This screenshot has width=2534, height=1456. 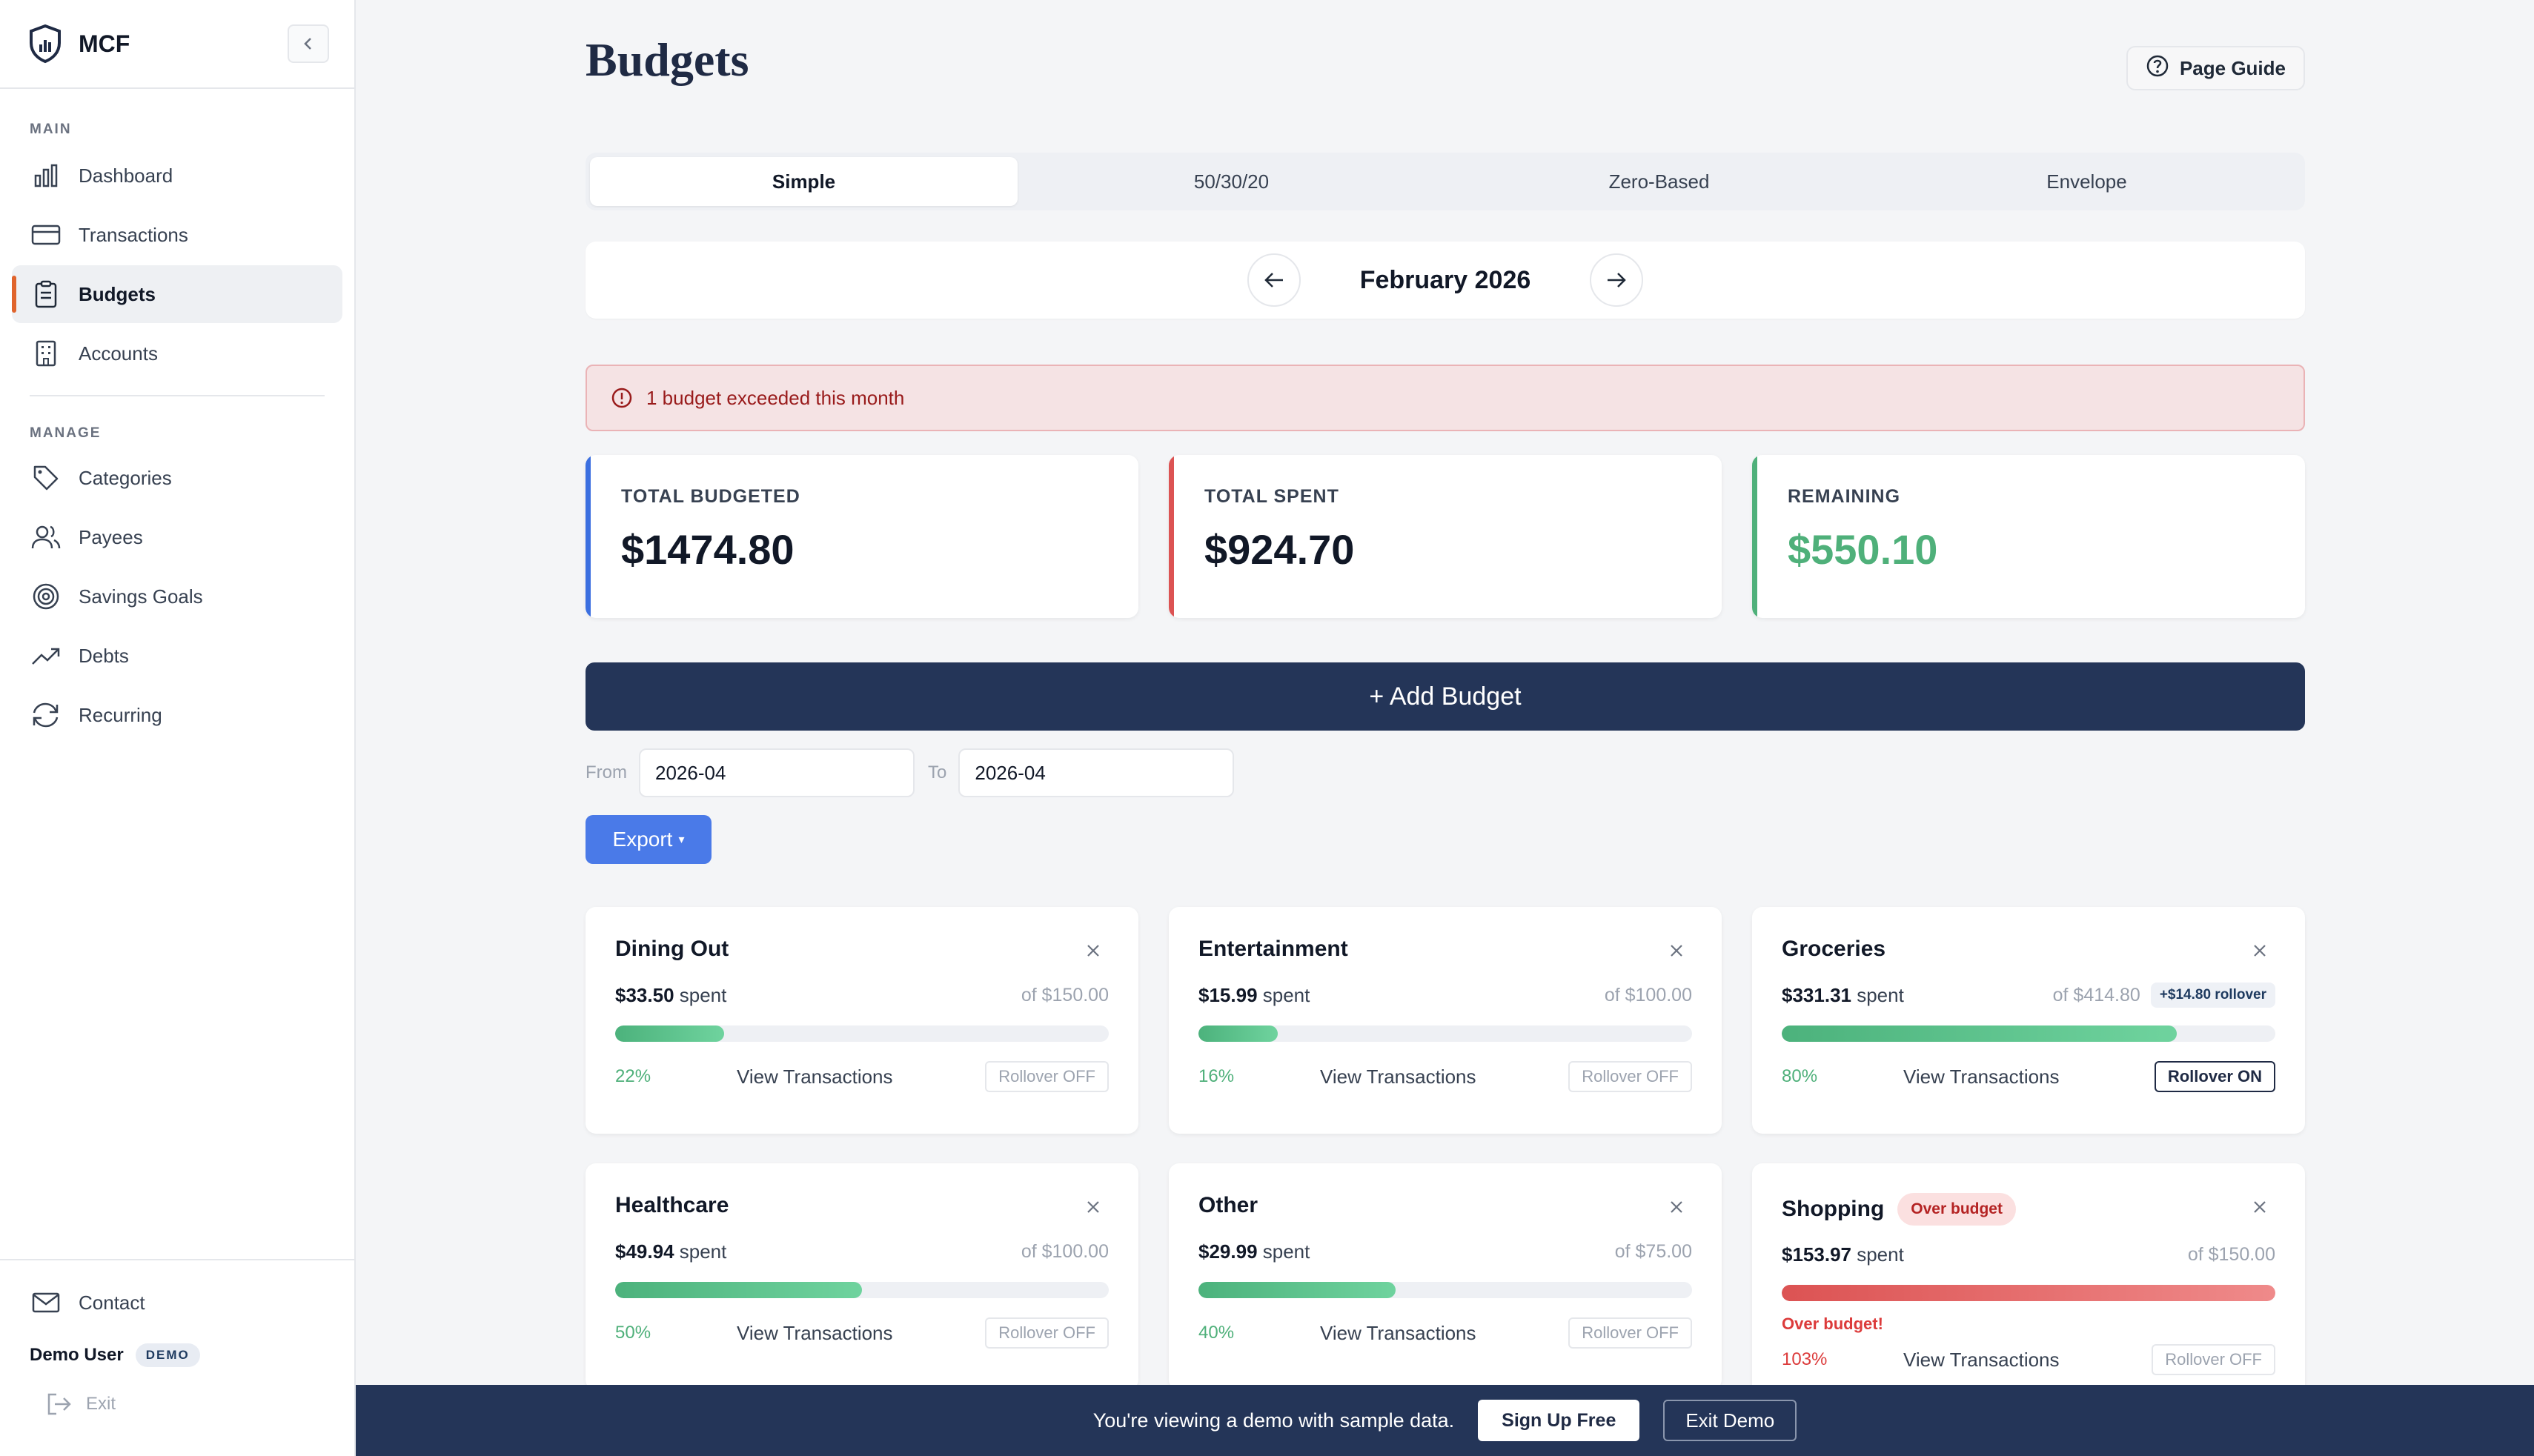 I want to click on percent-used: 80%, so click(x=1800, y=1076).